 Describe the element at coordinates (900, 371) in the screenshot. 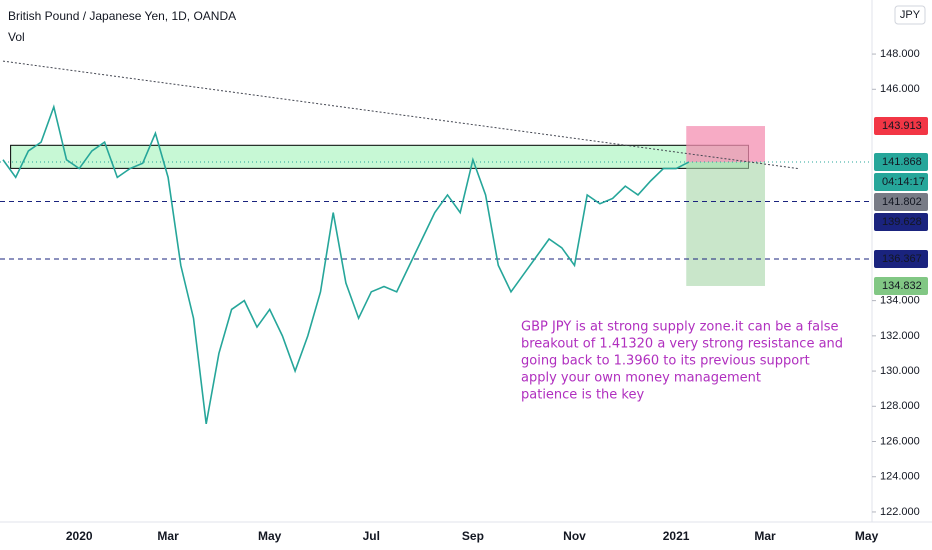

I see `y-tick-label: 130.000` at that location.